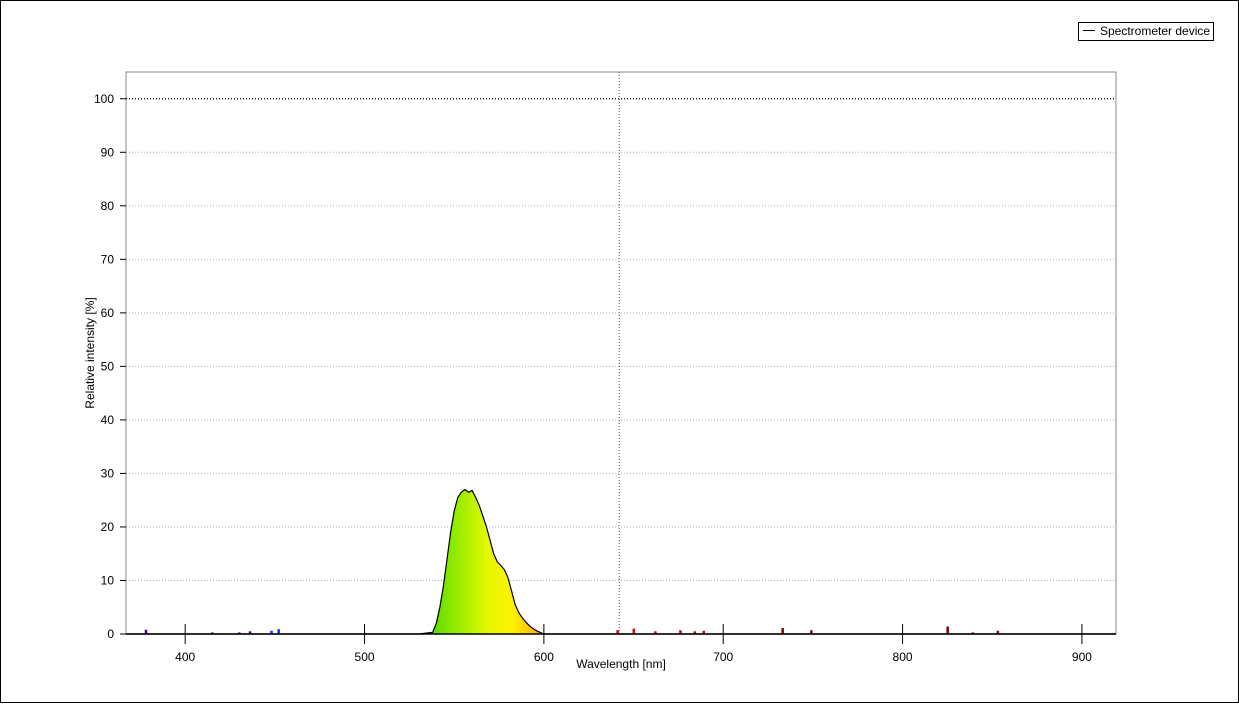  What do you see at coordinates (723, 657) in the screenshot?
I see `x-tick-label-700: 700` at bounding box center [723, 657].